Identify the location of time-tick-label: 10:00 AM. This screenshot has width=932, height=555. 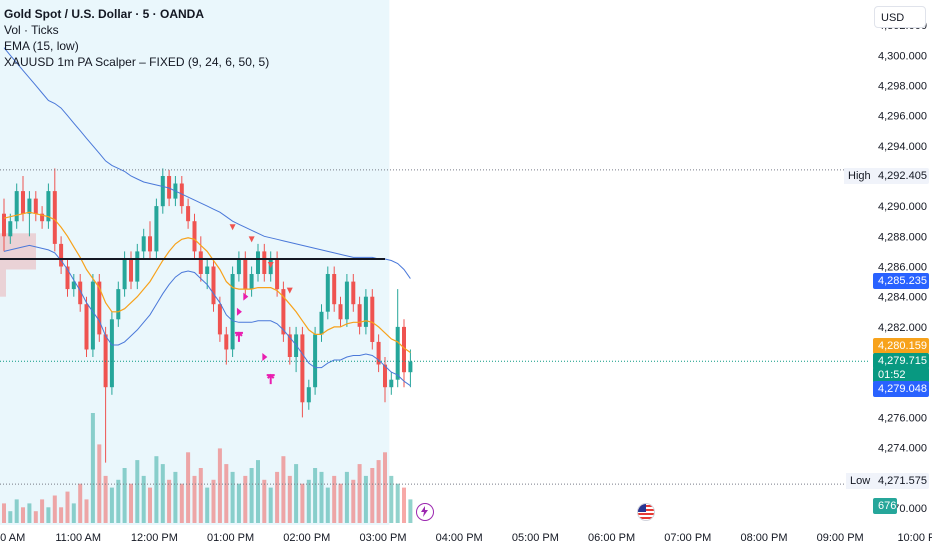
(12, 538).